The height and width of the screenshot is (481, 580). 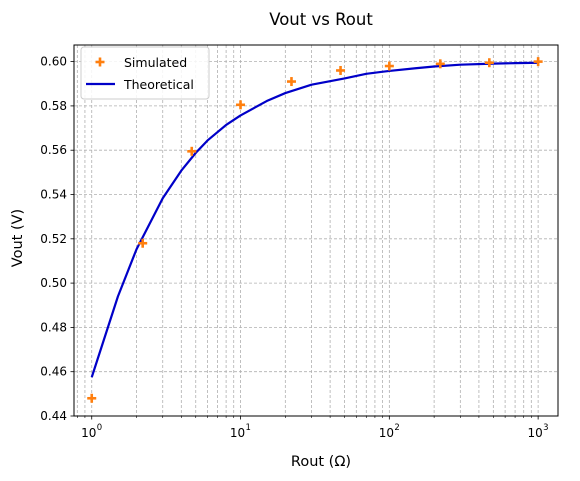 I want to click on y-tick-label: 0.52, so click(x=53, y=239).